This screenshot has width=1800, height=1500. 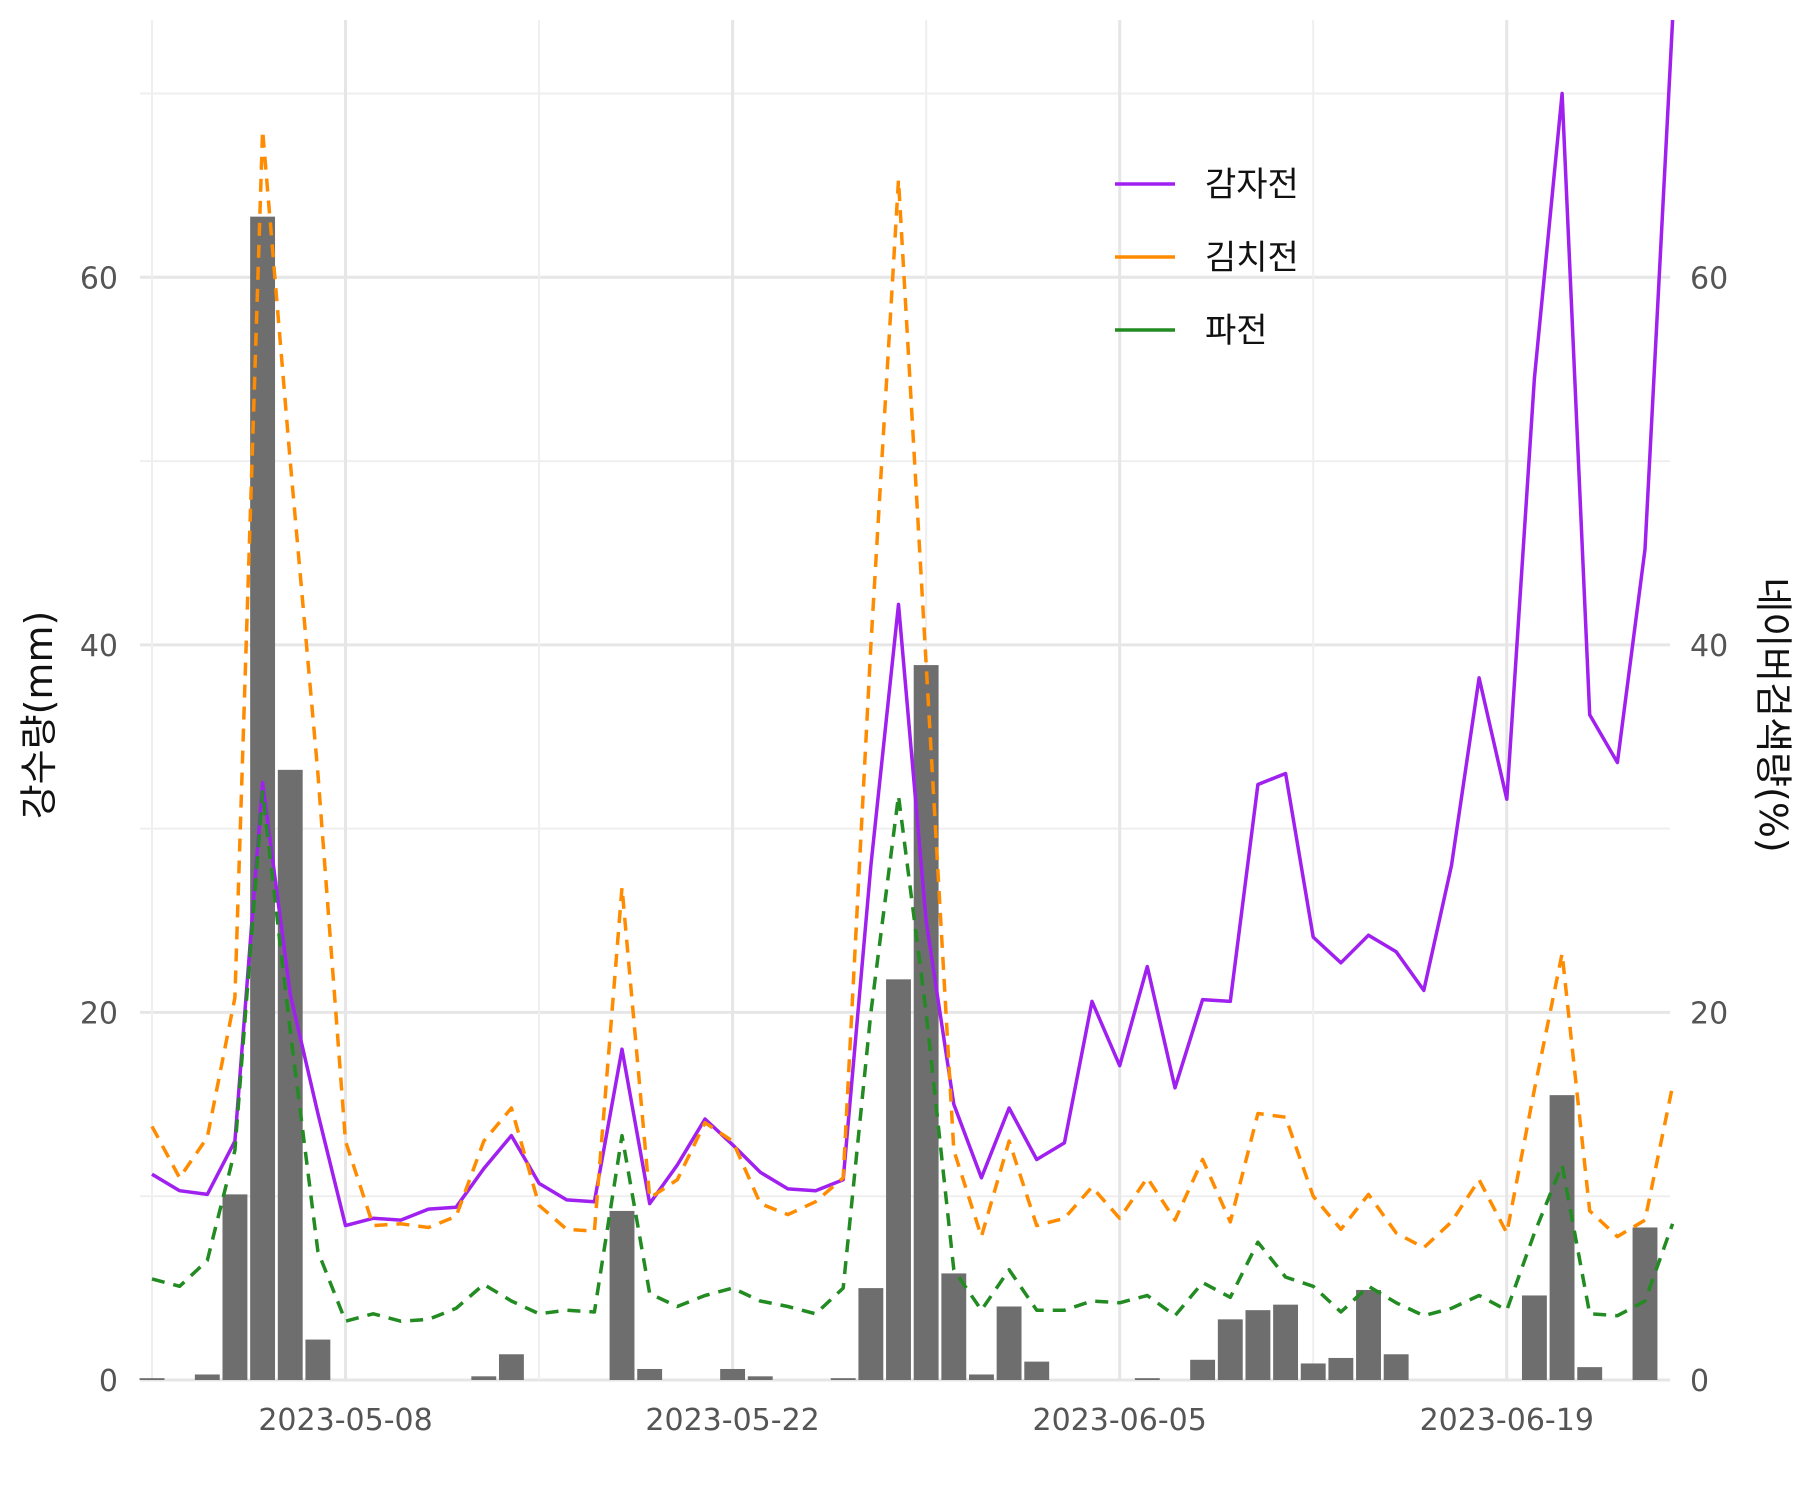 What do you see at coordinates (108, 1381) in the screenshot?
I see `left-y-tick-label: 0` at bounding box center [108, 1381].